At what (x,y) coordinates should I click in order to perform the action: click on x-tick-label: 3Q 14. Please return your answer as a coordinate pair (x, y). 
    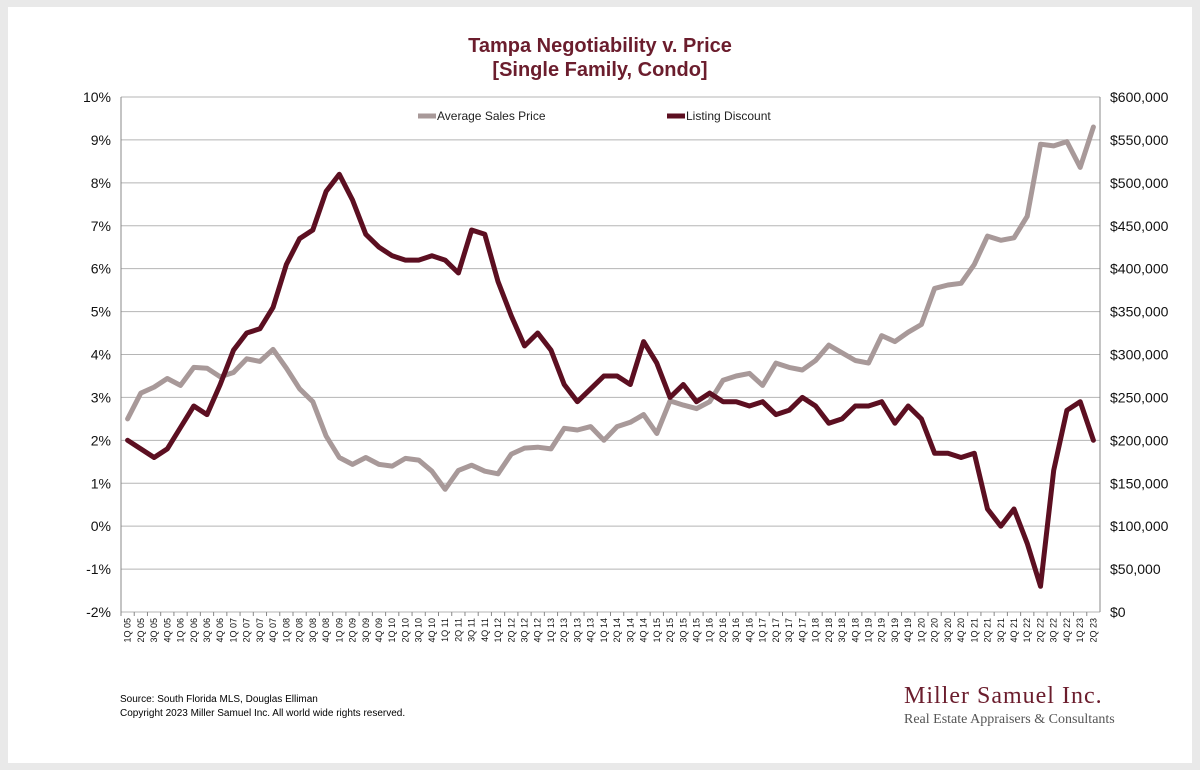
    Looking at the image, I should click on (630, 630).